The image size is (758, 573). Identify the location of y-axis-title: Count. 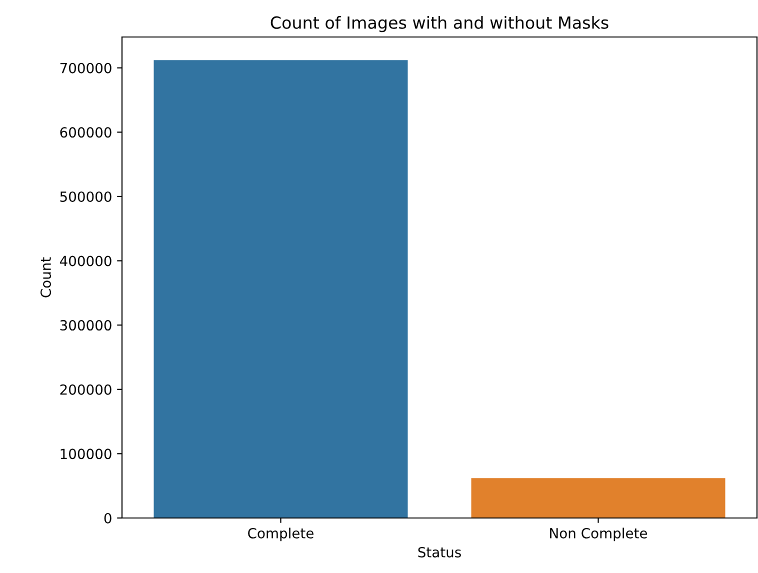
(46, 277).